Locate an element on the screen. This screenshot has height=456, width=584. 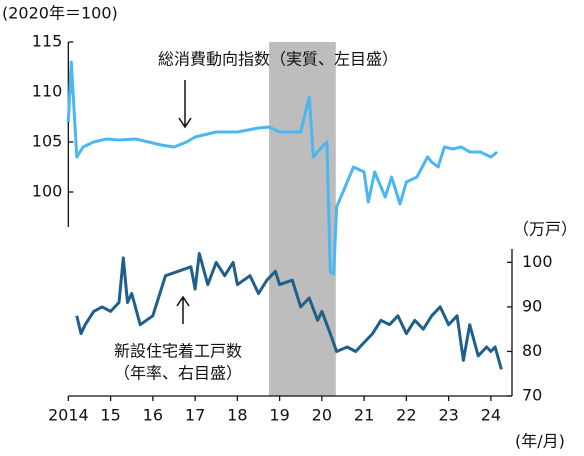
x-tick-label: 22 is located at coordinates (406, 415).